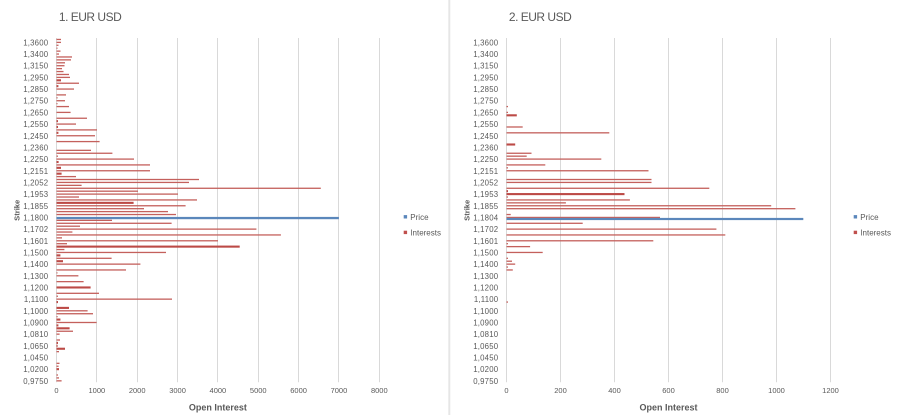  Describe the element at coordinates (560, 390) in the screenshot. I see `svg-text: 200` at that location.